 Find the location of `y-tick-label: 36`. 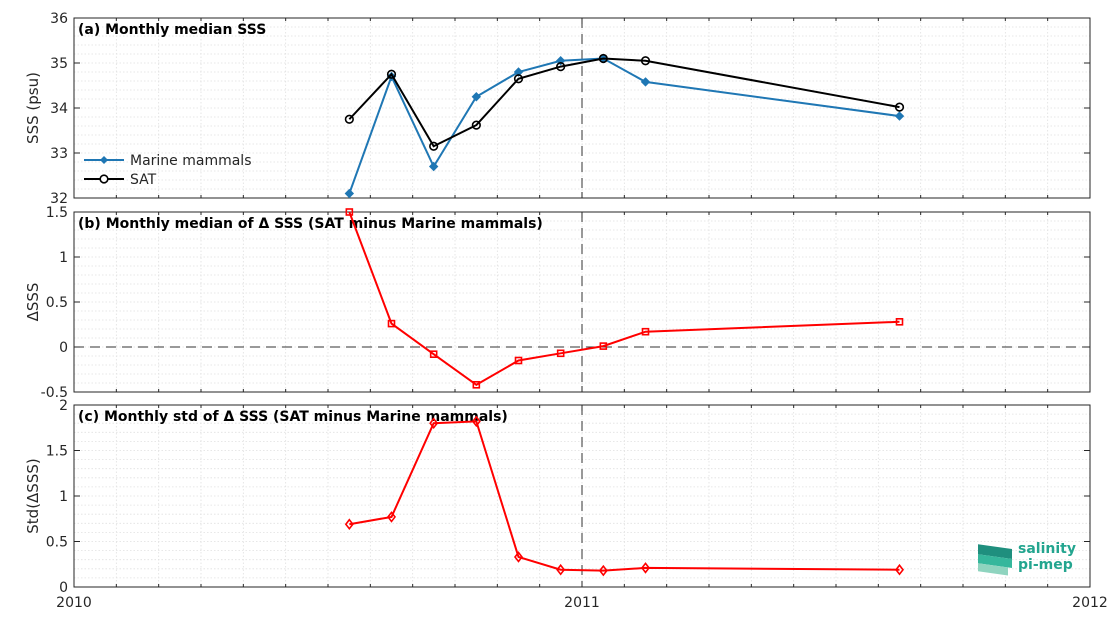

y-tick-label: 36 is located at coordinates (59, 19).